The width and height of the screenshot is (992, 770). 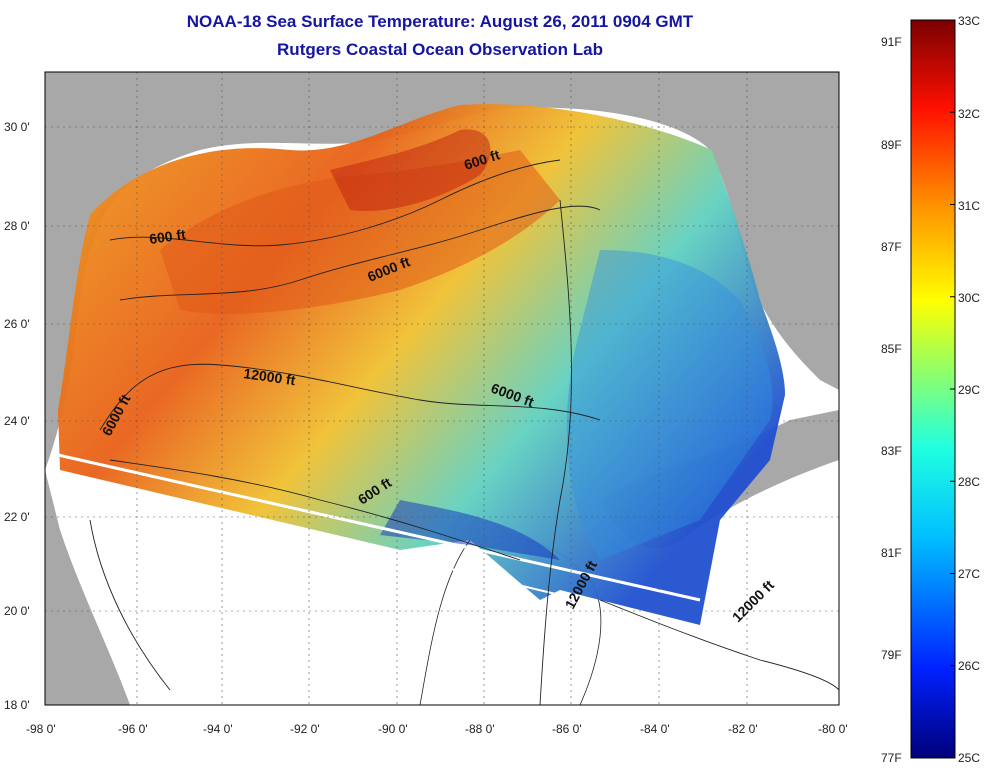 I want to click on warm-core, so click(x=360, y=232).